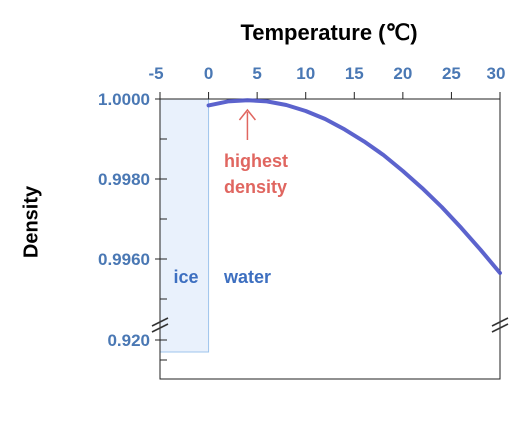  I want to click on annotation-text-line1: highest, so click(256, 161).